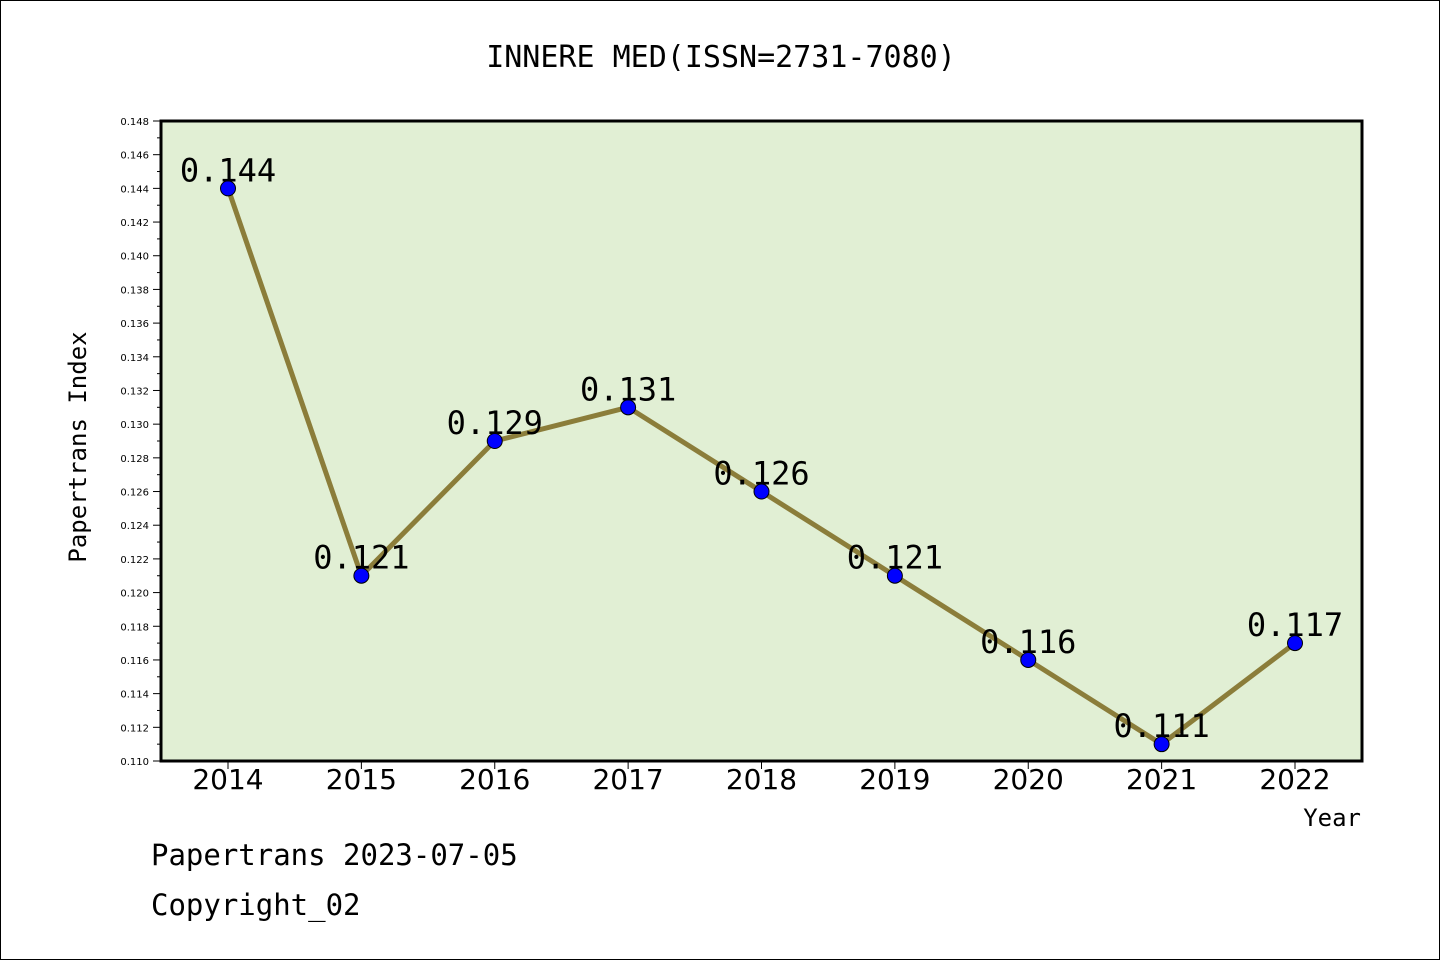 The width and height of the screenshot is (1440, 960). I want to click on y-tick-label: 0.118, so click(134, 627).